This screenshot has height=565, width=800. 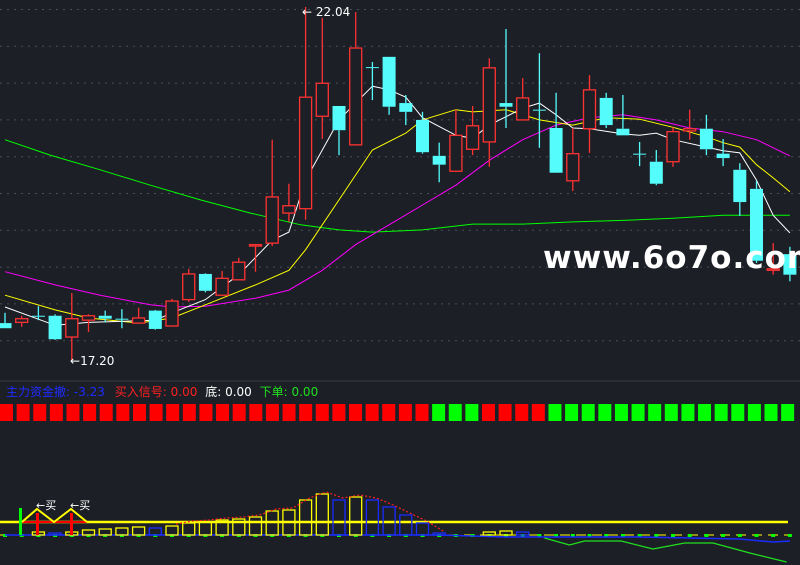 What do you see at coordinates (671, 258) in the screenshot?
I see `watermark: www.6o7o.com` at bounding box center [671, 258].